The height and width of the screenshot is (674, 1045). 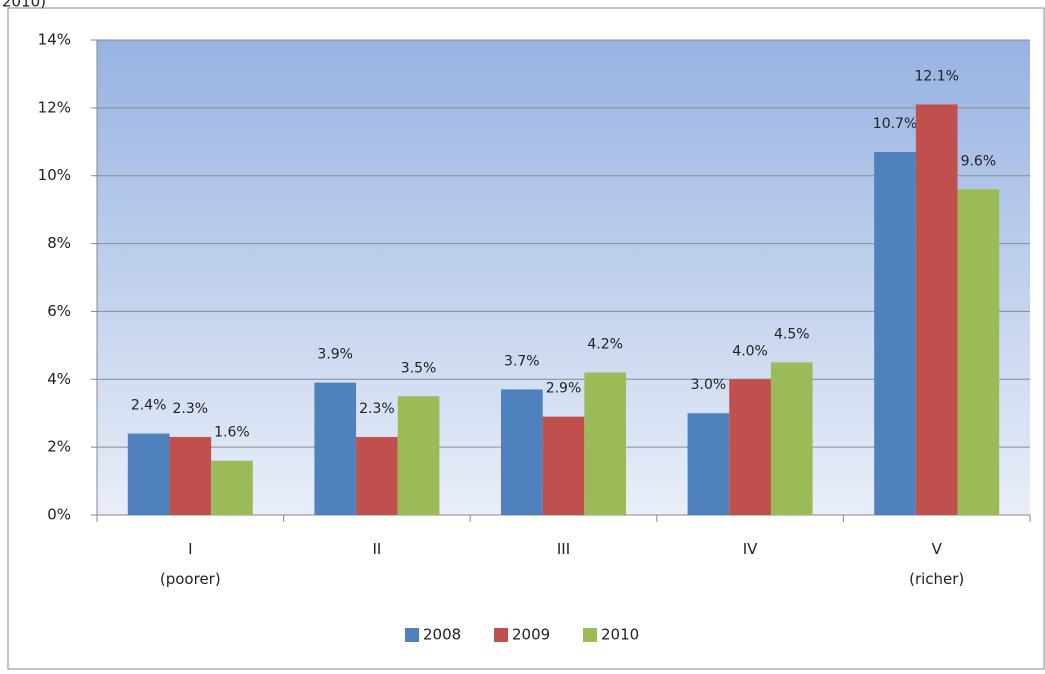 What do you see at coordinates (563, 549) in the screenshot?
I see `x-tick-label: III` at bounding box center [563, 549].